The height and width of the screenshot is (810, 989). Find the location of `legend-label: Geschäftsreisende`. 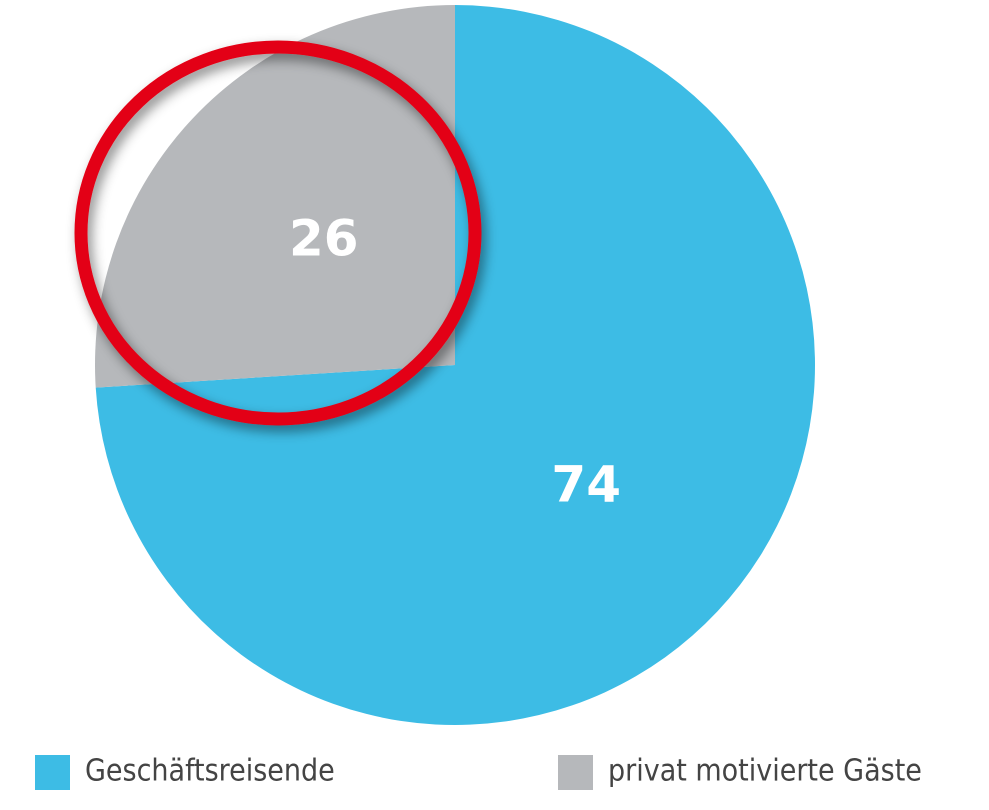

legend-label: Geschäftsreisende is located at coordinates (210, 771).